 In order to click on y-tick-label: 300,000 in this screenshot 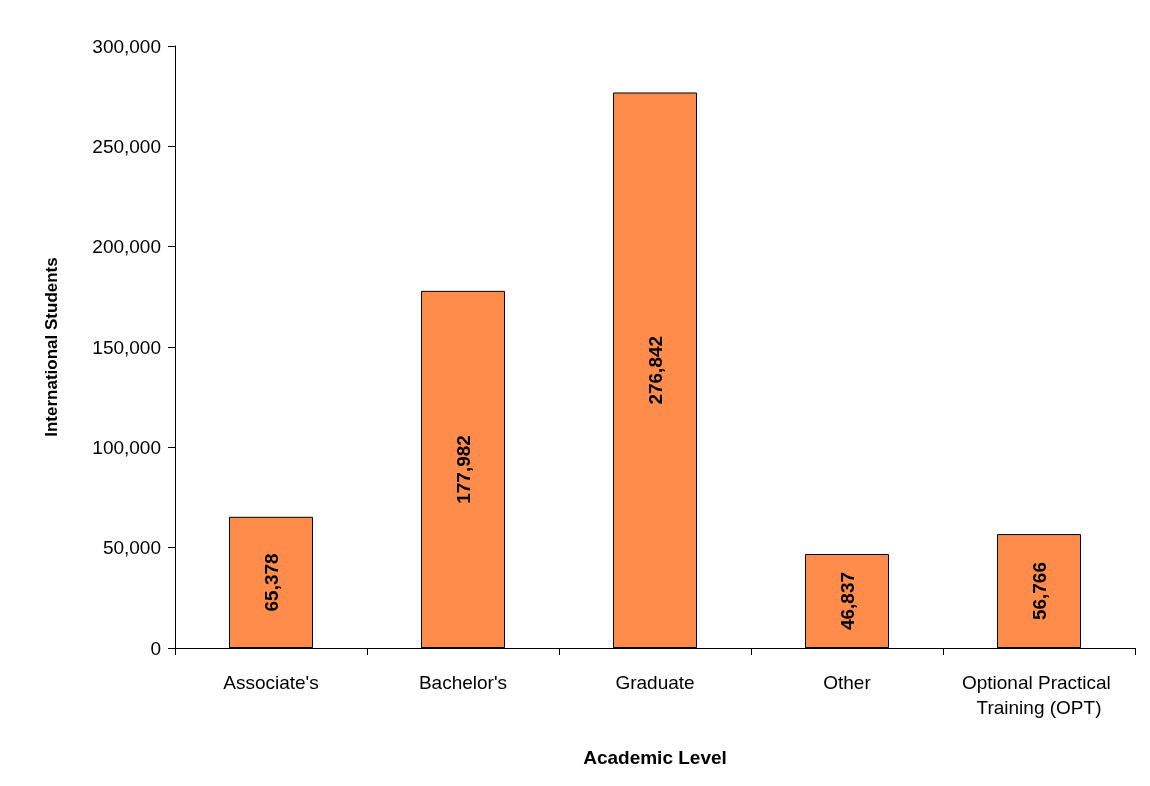, I will do `click(126, 46)`.